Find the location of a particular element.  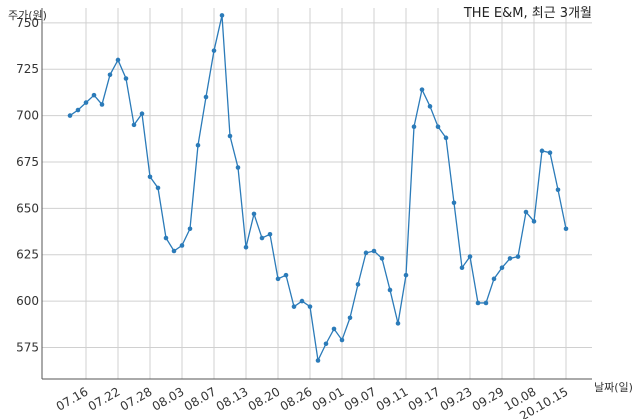

x-tick-label: 07.28 is located at coordinates (136, 398).